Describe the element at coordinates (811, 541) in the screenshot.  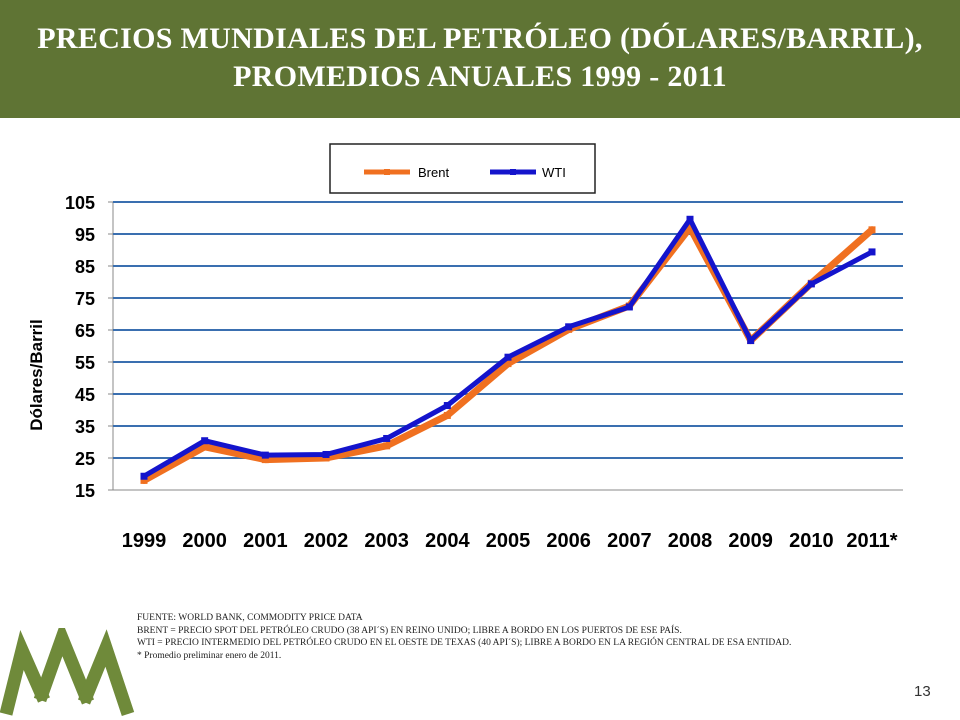
I see `x-tick-label: 2010` at that location.